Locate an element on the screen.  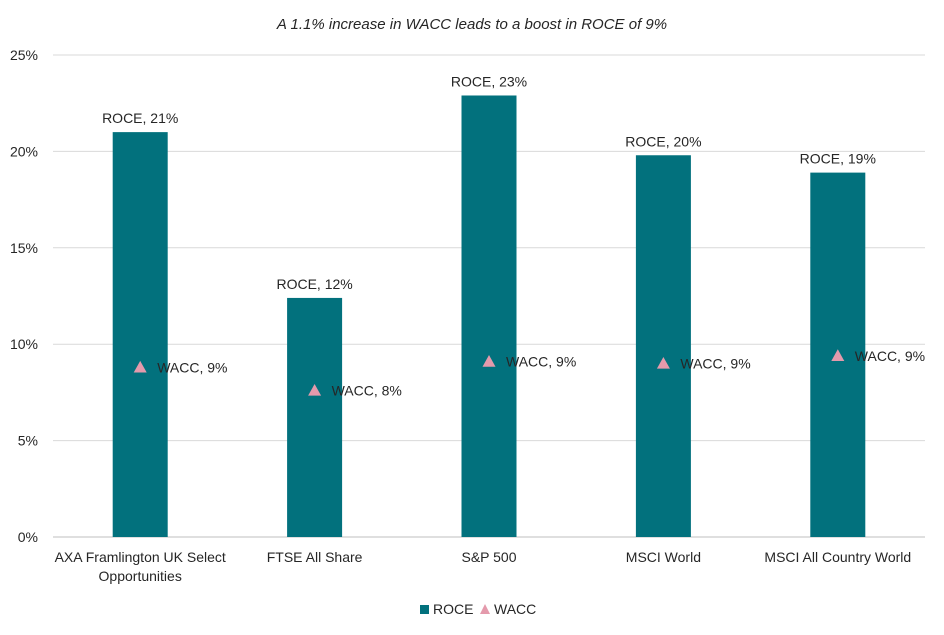
roce-data-label: ROCE, 12% is located at coordinates (314, 284).